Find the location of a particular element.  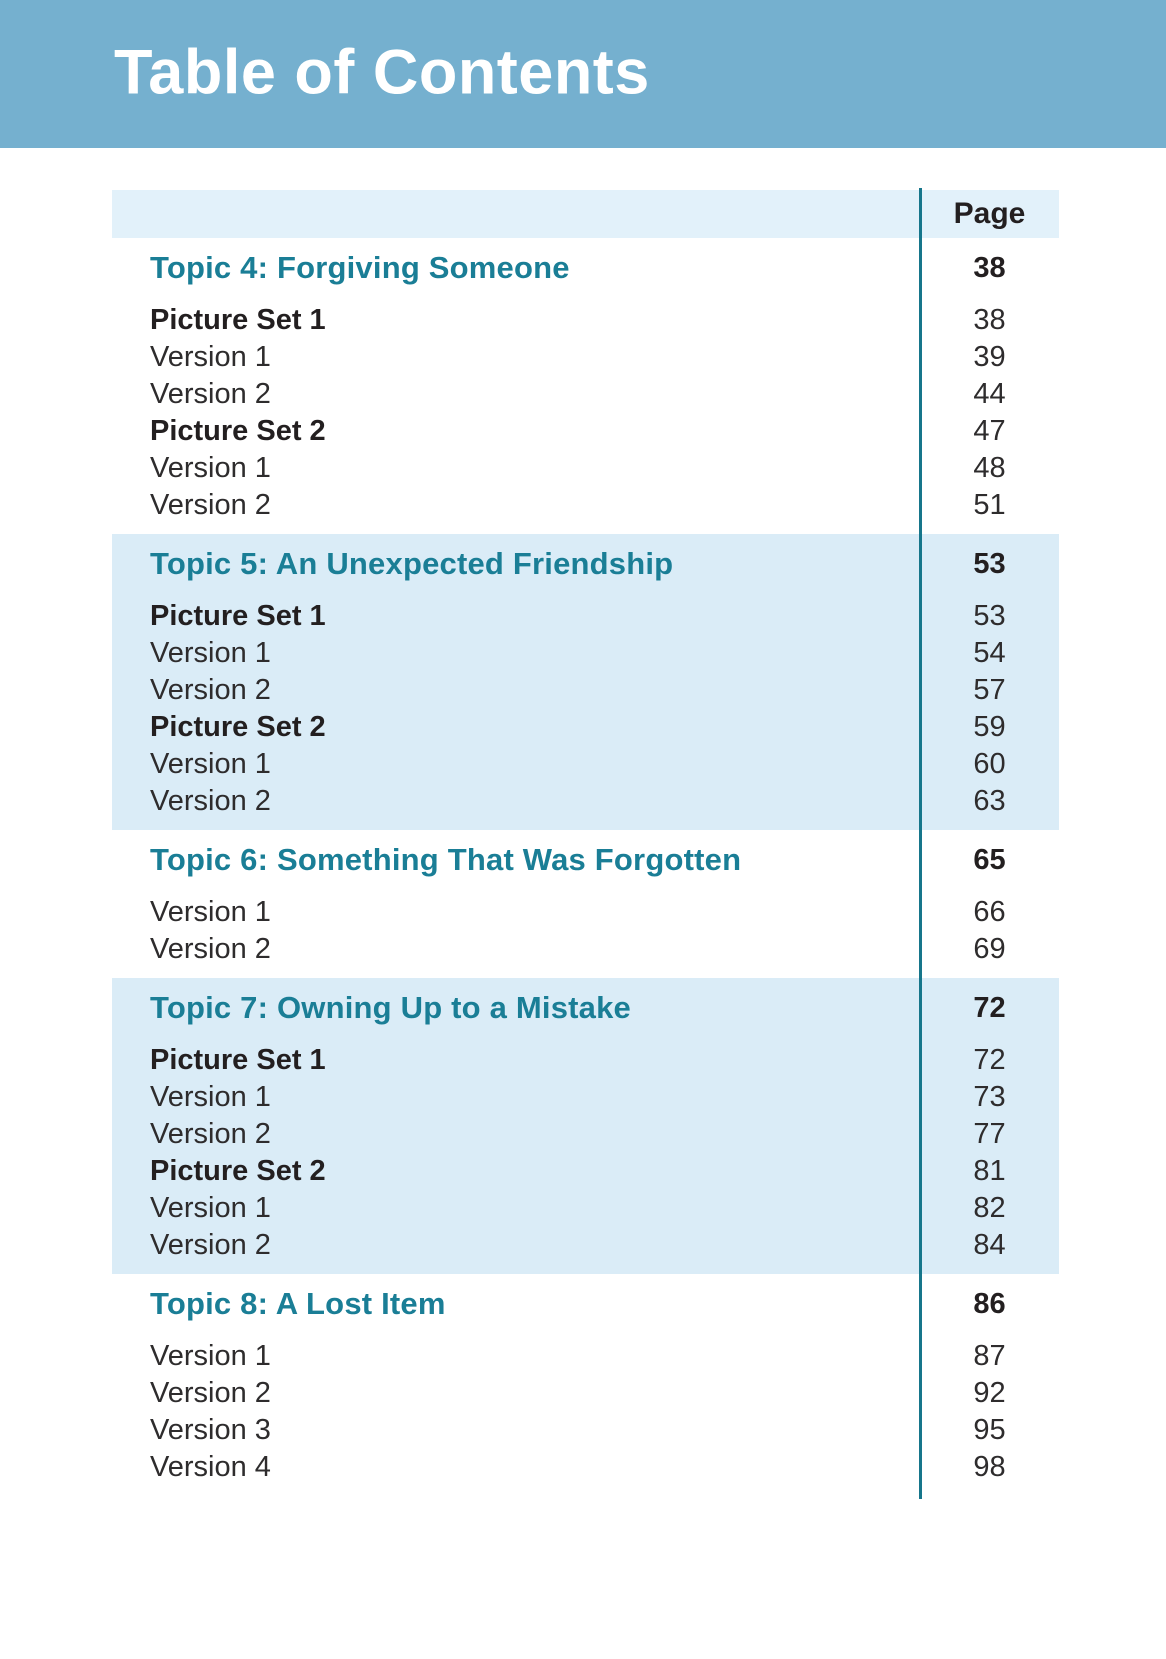

topic-title: Topic 5: An Unexpected Friendship is located at coordinates (412, 563).